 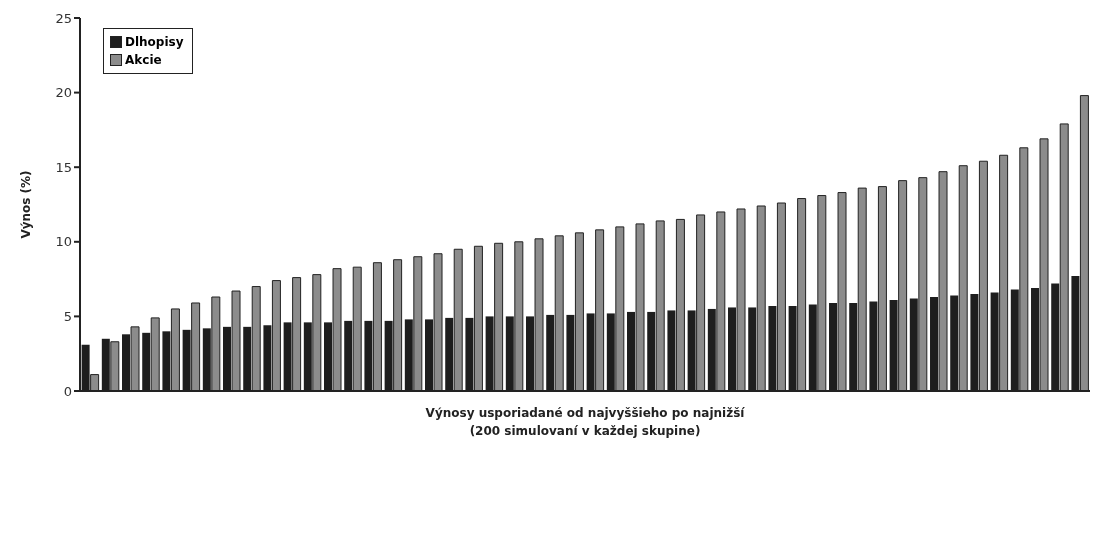 I want to click on x-axis-title: Výnosy usporiadané od najvyššieho po najnižší (200 simulovaní v každej skupine), so click(x=585, y=422).